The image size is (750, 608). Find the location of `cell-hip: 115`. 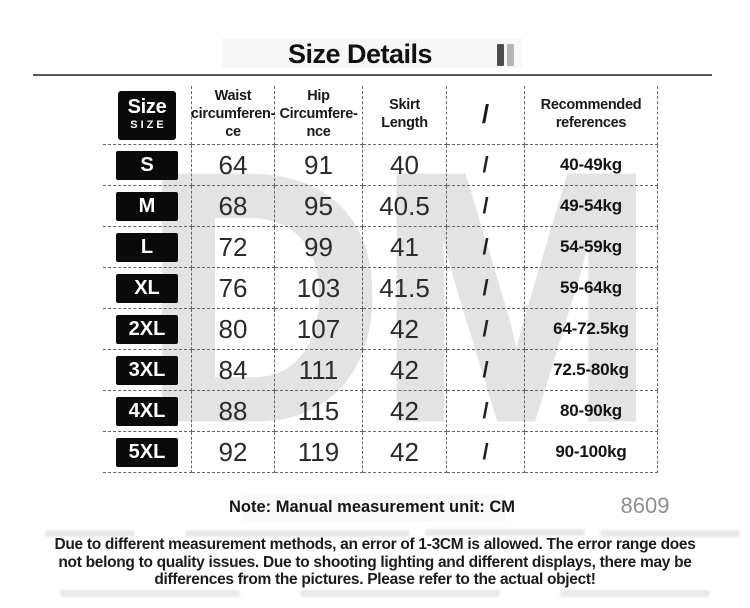

cell-hip: 115 is located at coordinates (319, 411).